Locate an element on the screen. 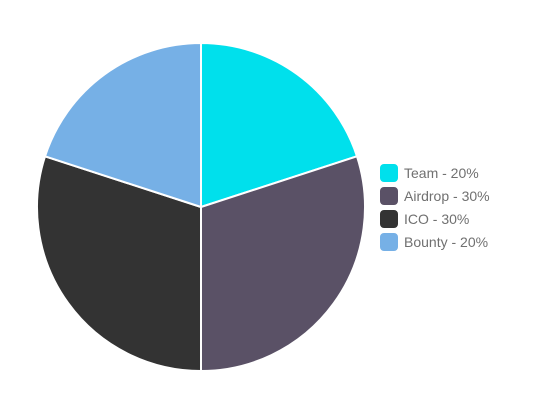 Image resolution: width=546 pixels, height=405 pixels. legend-swatch-ico is located at coordinates (389, 219).